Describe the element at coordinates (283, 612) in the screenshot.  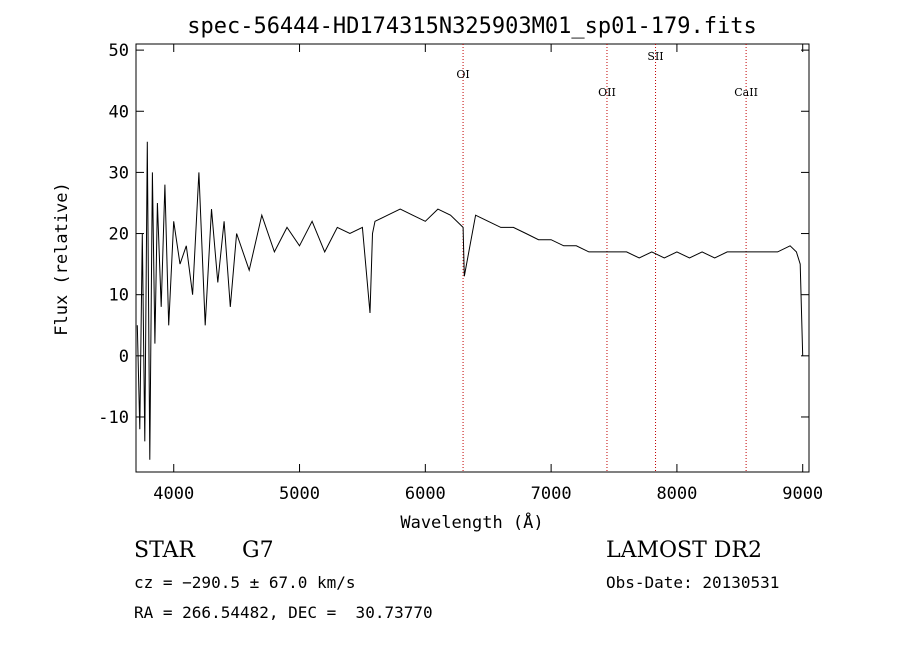
I see `coordinates: RA = 266.54482, DEC = 30.73770` at that location.